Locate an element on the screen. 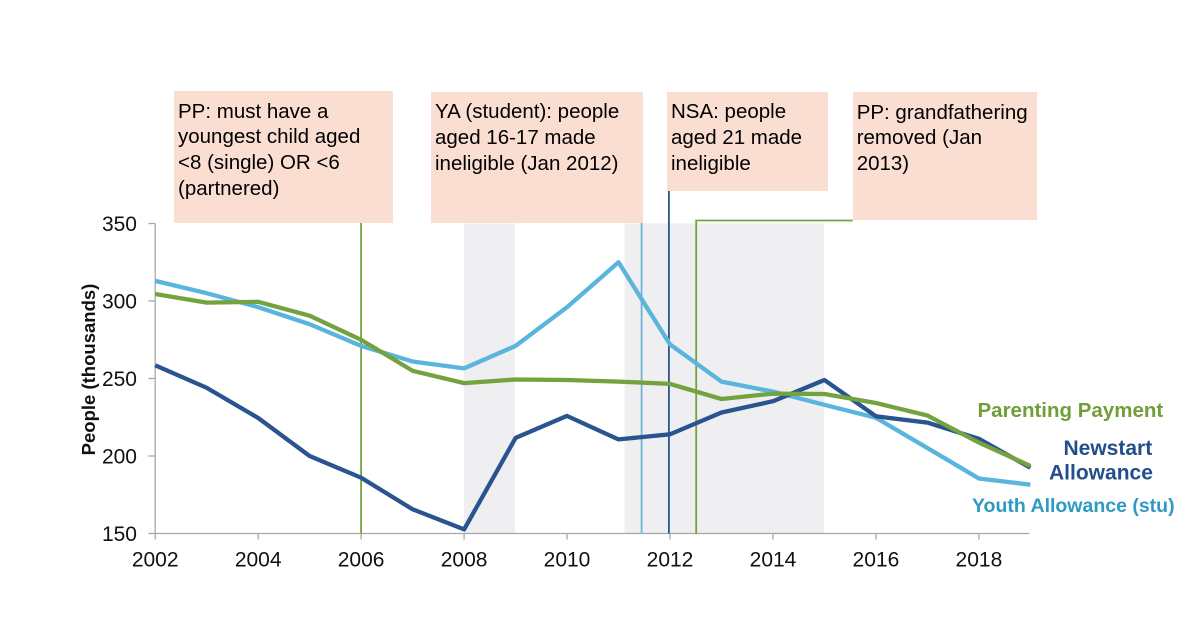  svg-text: 250 is located at coordinates (119, 379).